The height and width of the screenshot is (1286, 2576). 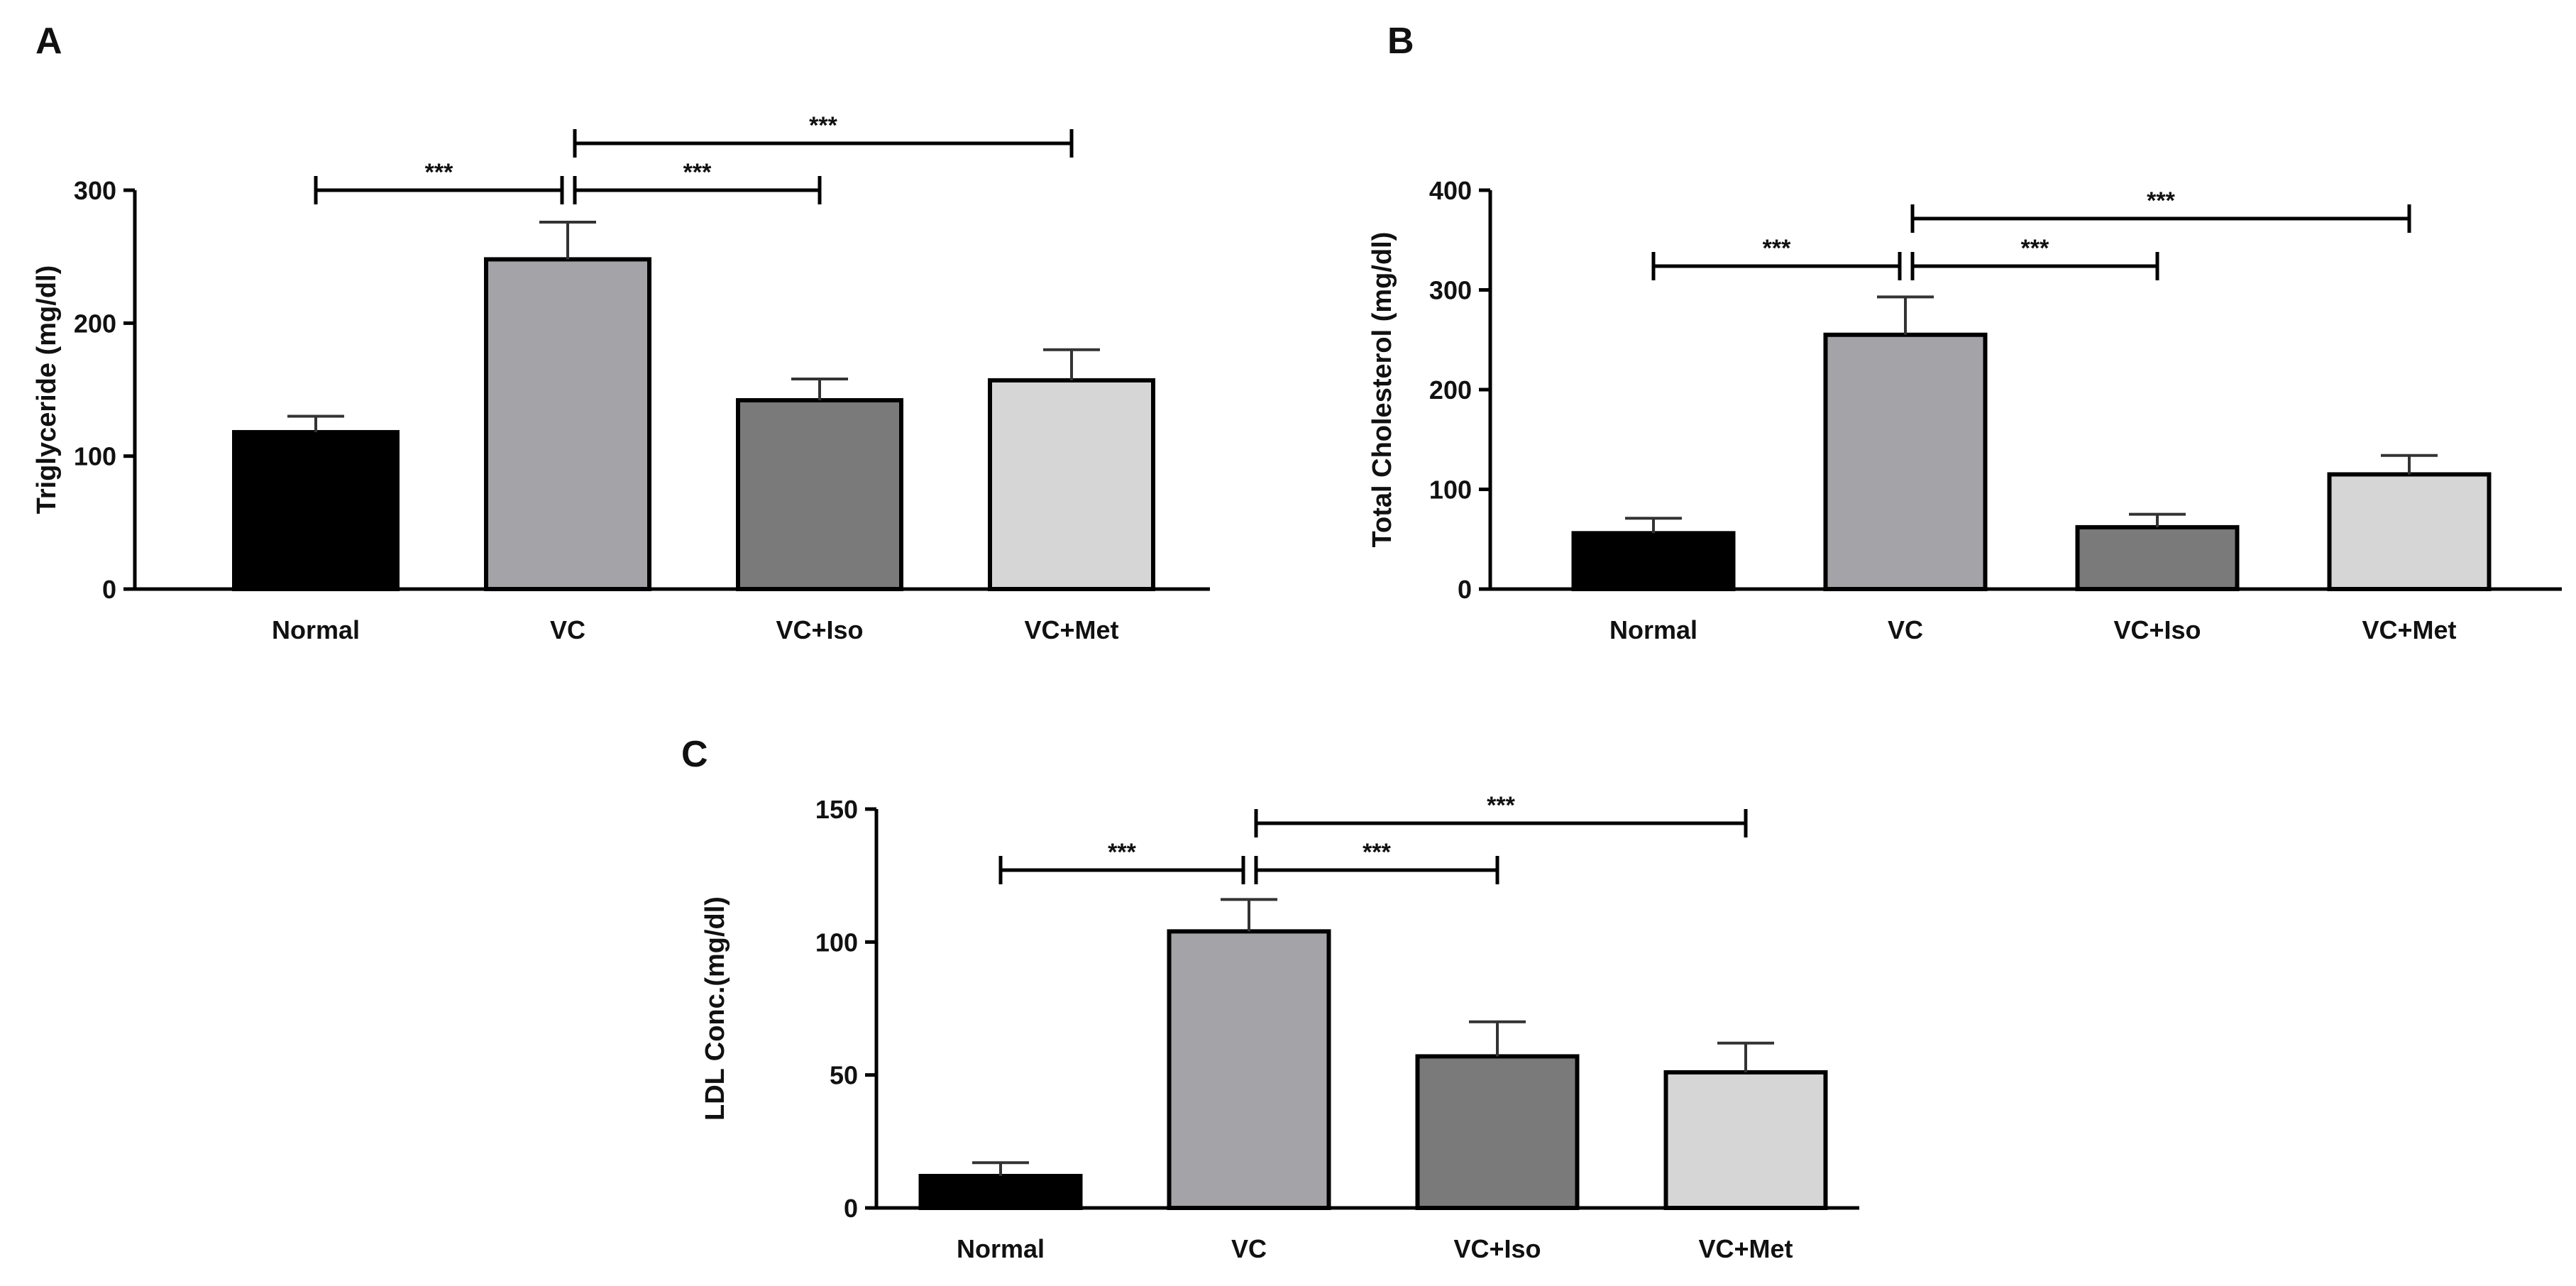 I want to click on panel-b-category-label: VC+Met, so click(x=2409, y=629).